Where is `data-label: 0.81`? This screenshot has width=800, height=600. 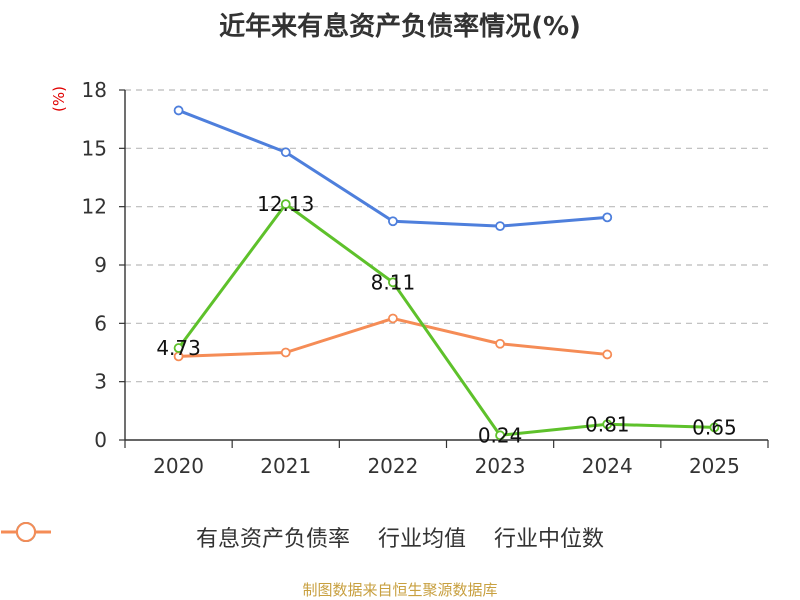
data-label: 0.81 is located at coordinates (607, 424).